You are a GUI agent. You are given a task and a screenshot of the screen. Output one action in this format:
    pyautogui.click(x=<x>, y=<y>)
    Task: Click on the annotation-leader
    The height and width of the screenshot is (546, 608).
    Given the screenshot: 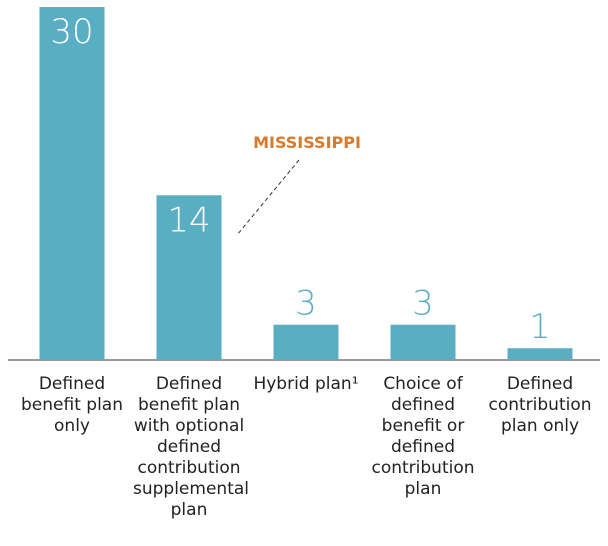 What is the action you would take?
    pyautogui.click(x=268, y=197)
    